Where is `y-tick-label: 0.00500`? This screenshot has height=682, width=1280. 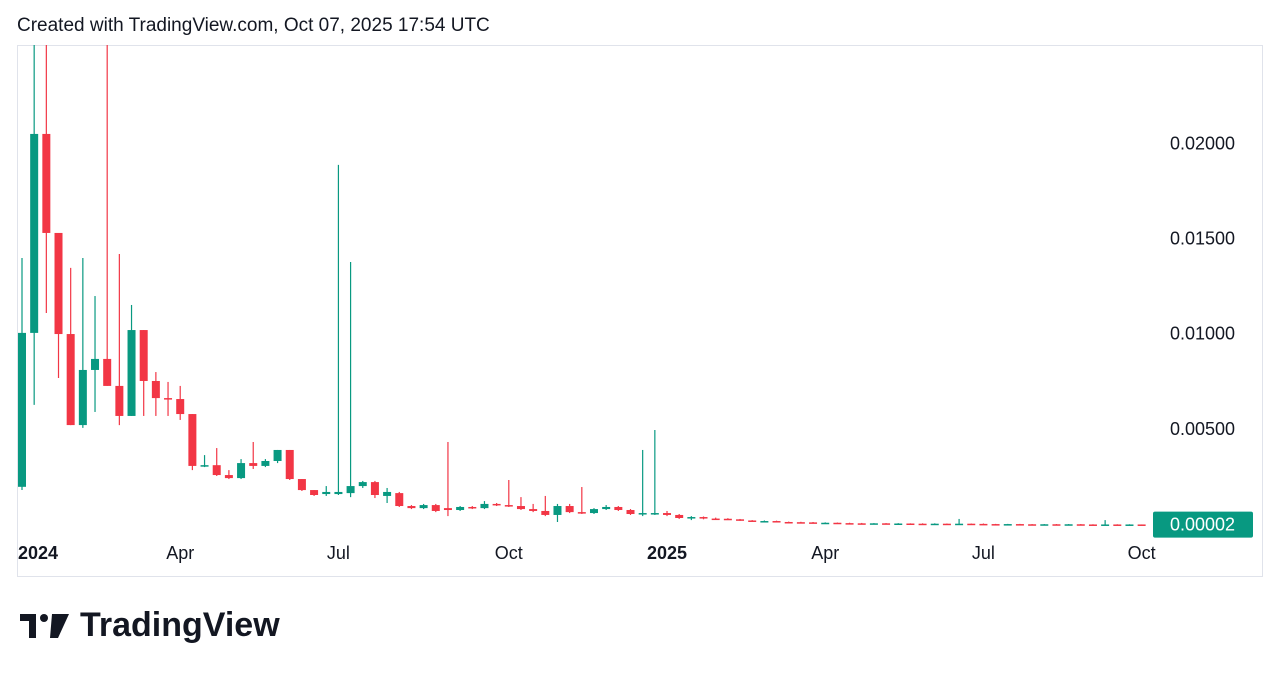
y-tick-label: 0.00500 is located at coordinates (1202, 429).